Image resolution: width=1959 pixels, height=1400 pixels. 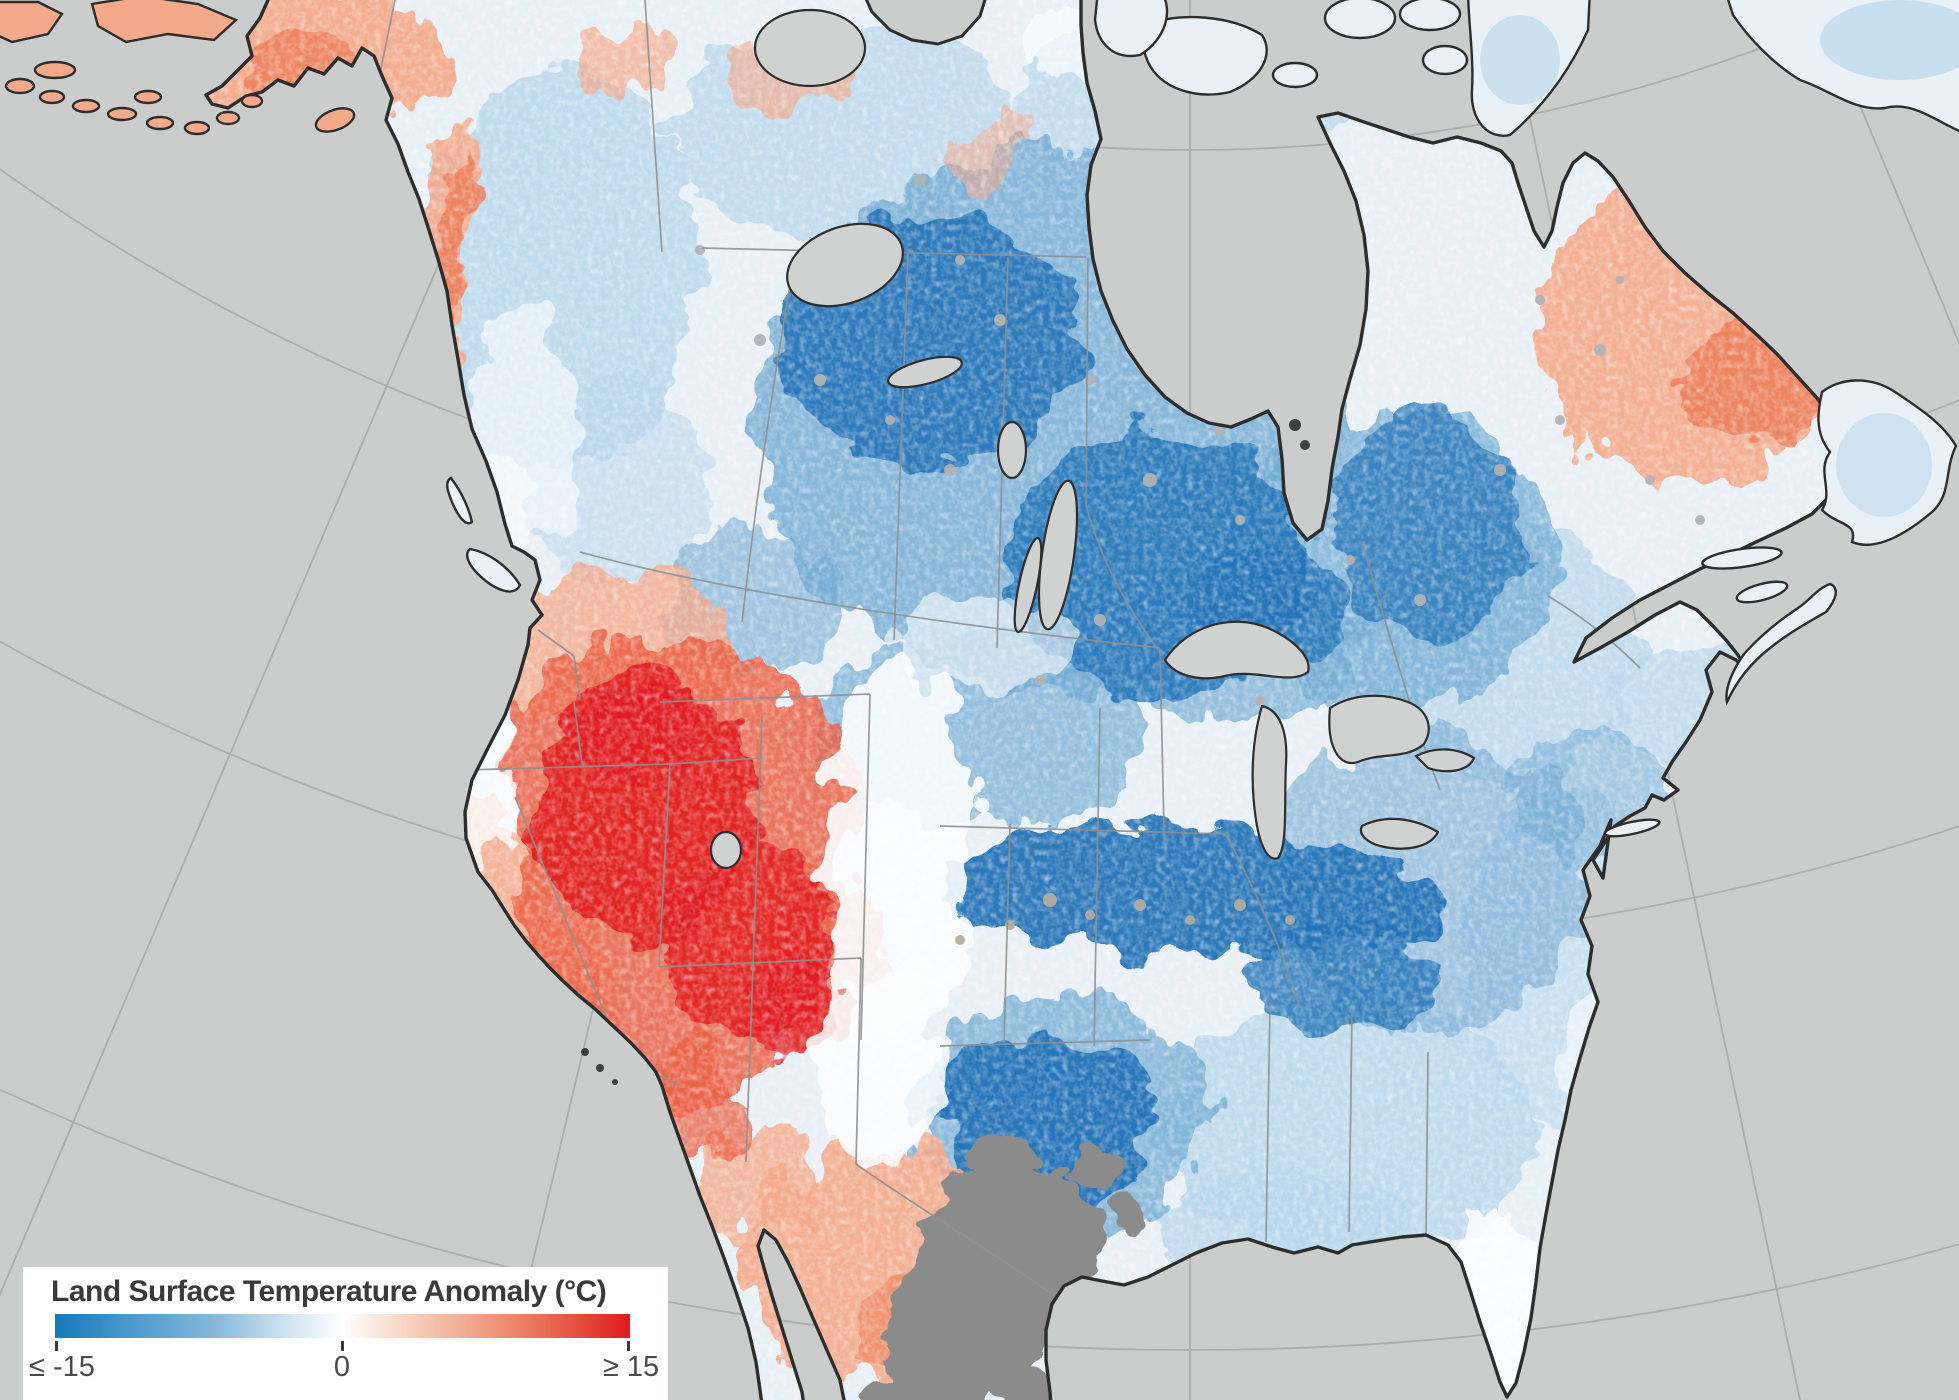 I want to click on lake-superior, so click(x=1236, y=650).